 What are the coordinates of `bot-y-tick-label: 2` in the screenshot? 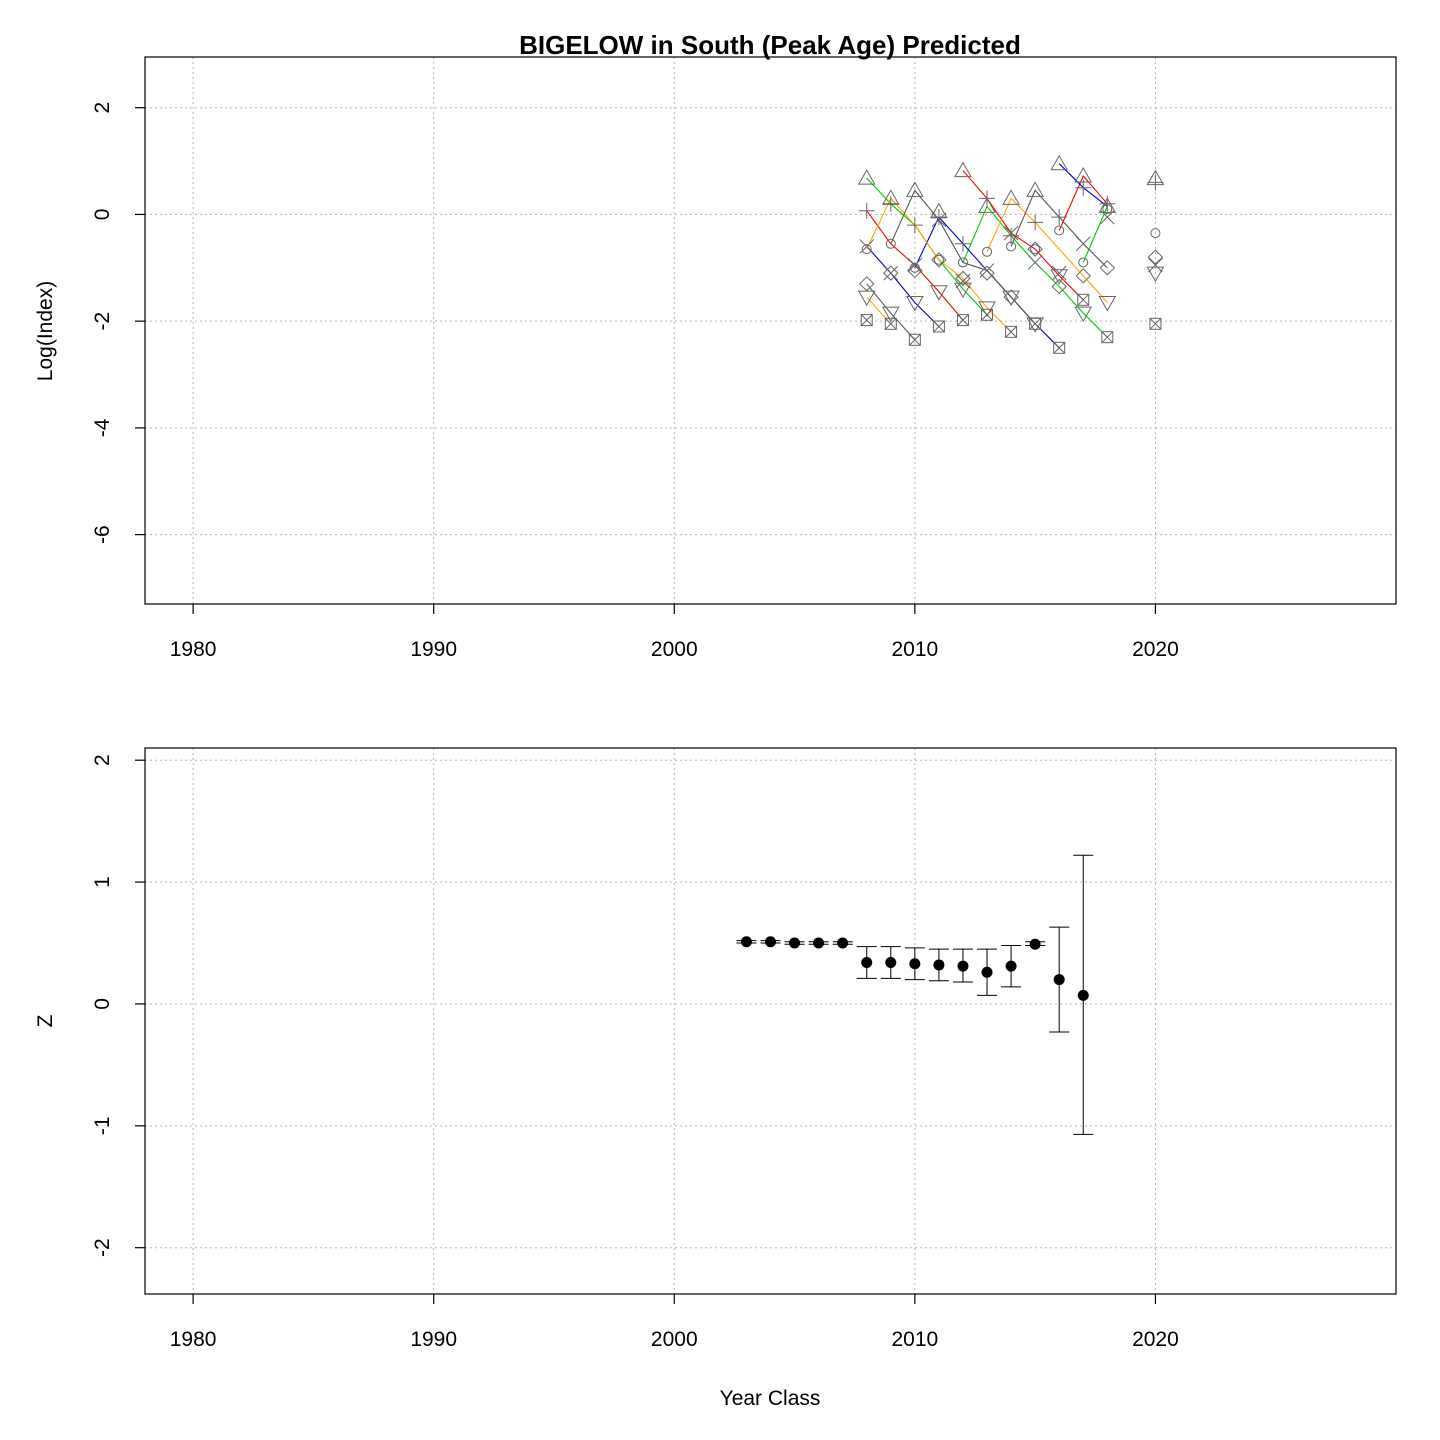 It's located at (102, 760).